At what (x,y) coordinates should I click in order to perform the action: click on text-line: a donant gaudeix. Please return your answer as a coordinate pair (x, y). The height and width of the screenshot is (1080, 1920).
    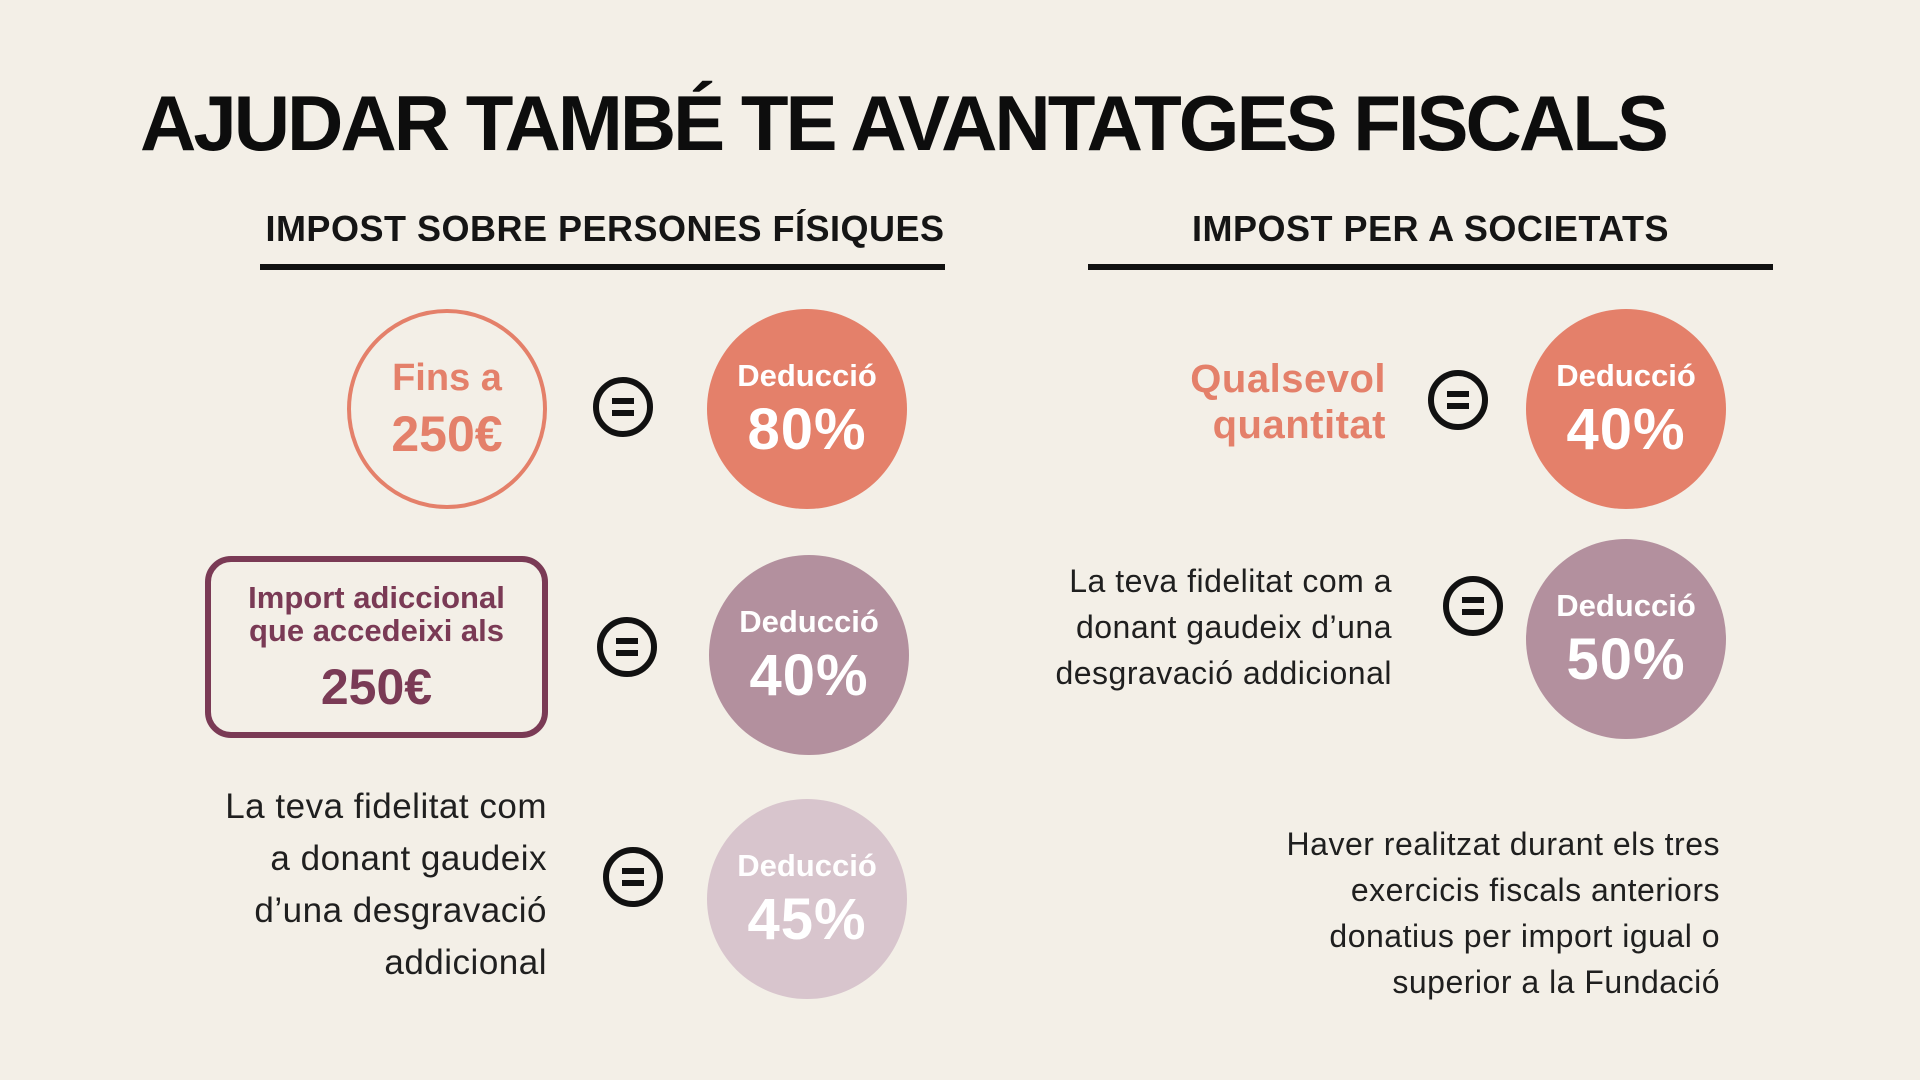
    Looking at the image, I should click on (408, 858).